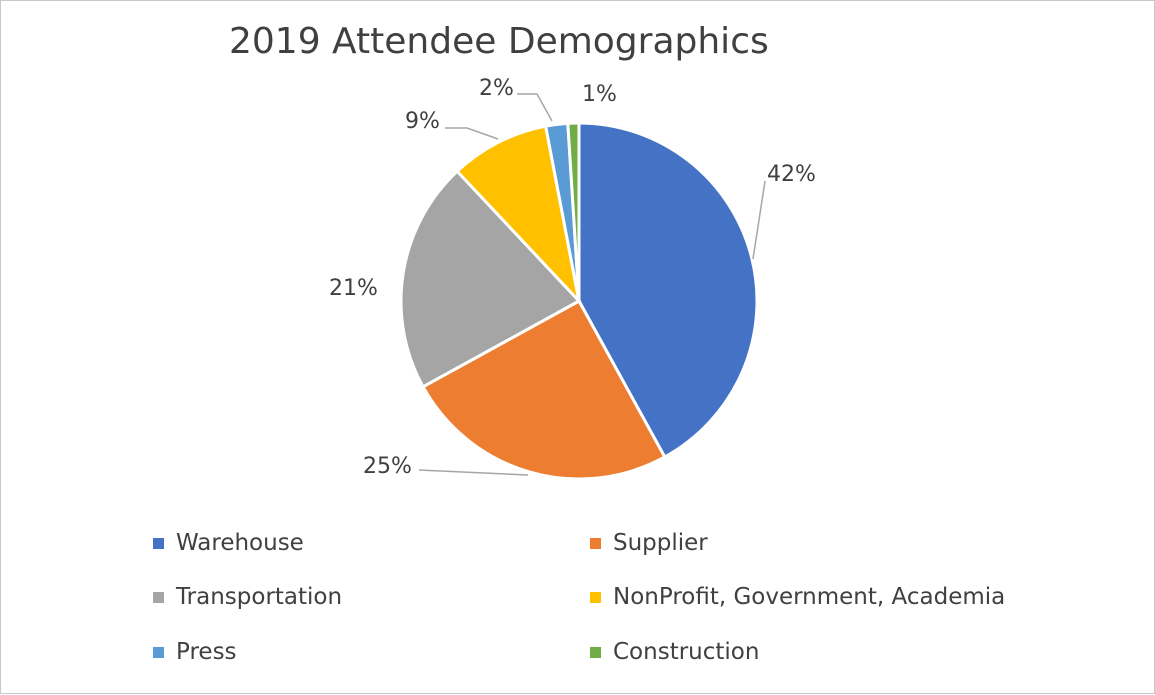  What do you see at coordinates (573, 211) in the screenshot?
I see `pie-slice-construction` at bounding box center [573, 211].